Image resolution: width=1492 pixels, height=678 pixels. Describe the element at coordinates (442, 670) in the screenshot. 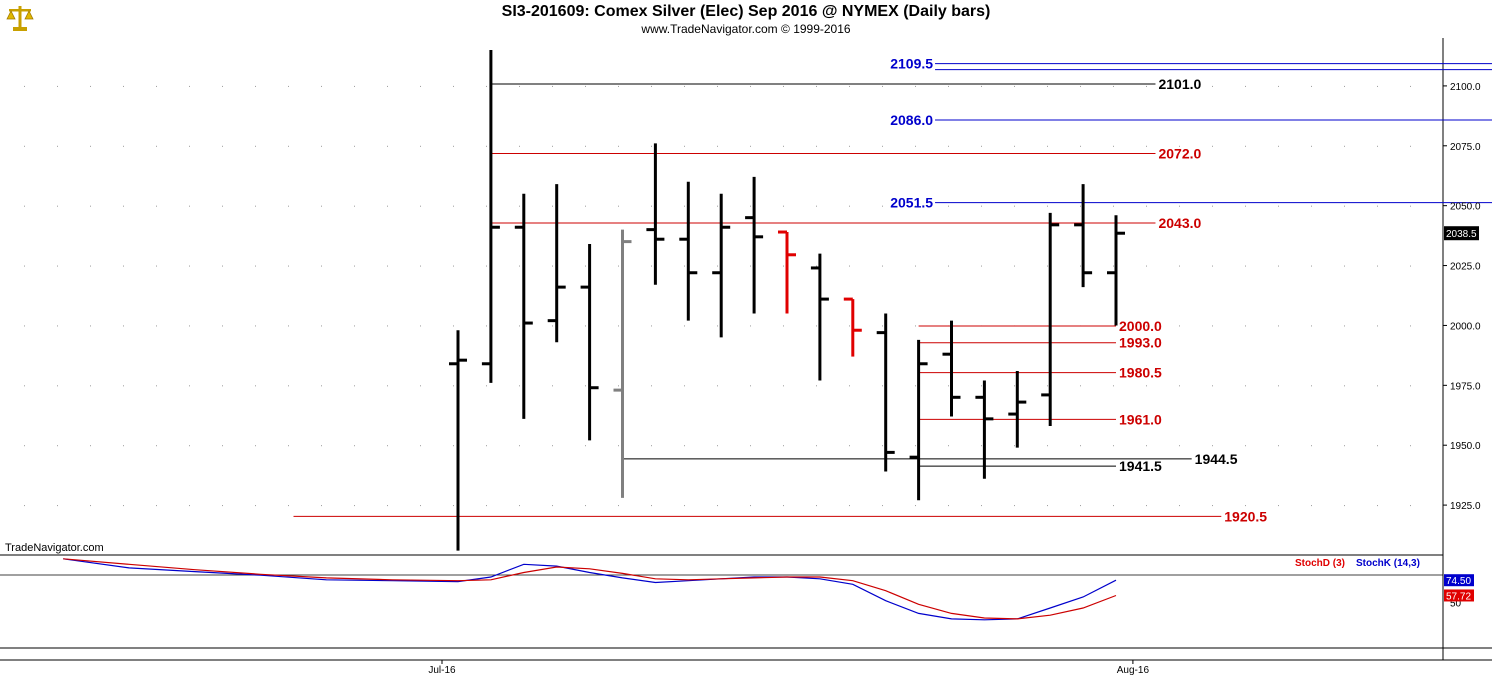

I see `date-tick-label: Jul-16` at that location.